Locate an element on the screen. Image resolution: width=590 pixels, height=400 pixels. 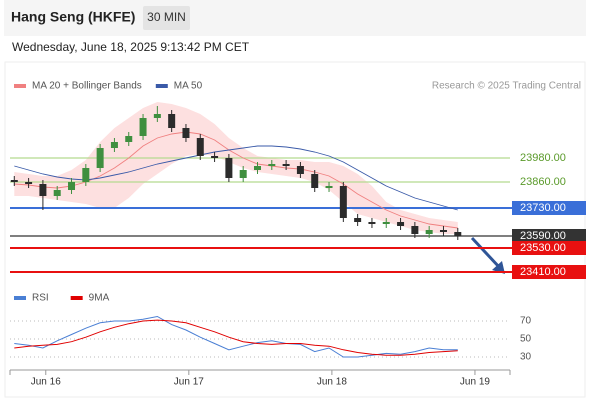
interval: 30 MIN is located at coordinates (166, 17).